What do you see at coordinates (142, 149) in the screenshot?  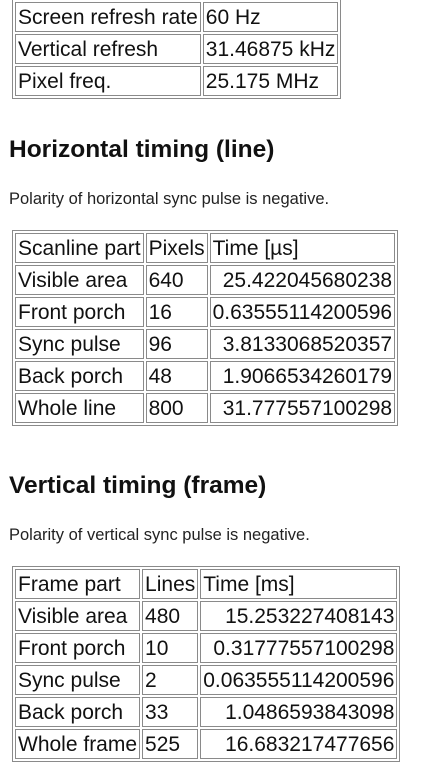 I see `section-heading-horizontal: Horizontal timing (line)` at bounding box center [142, 149].